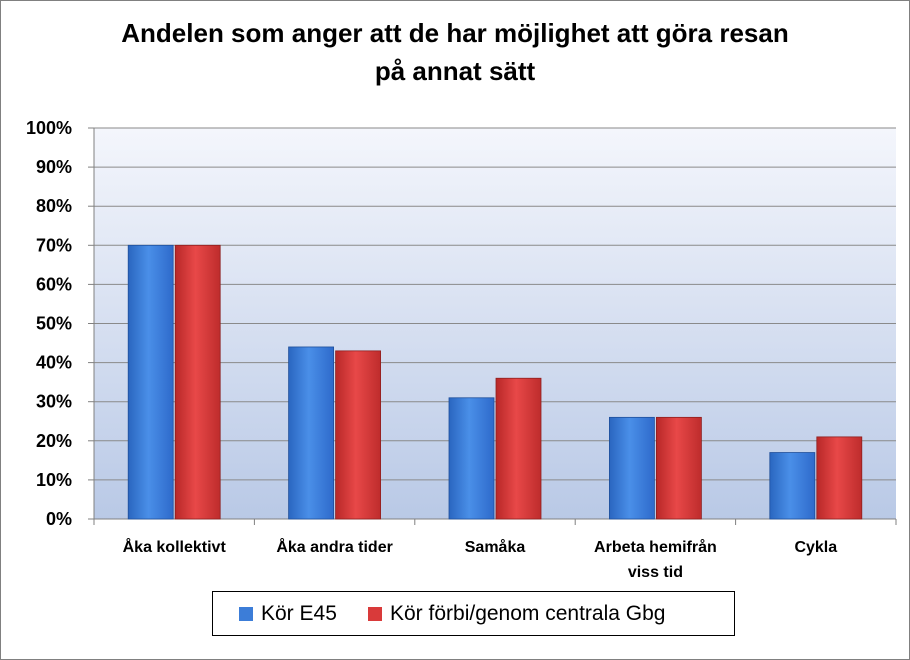 This screenshot has width=910, height=660. I want to click on x-category-label: Cykla, so click(815, 547).